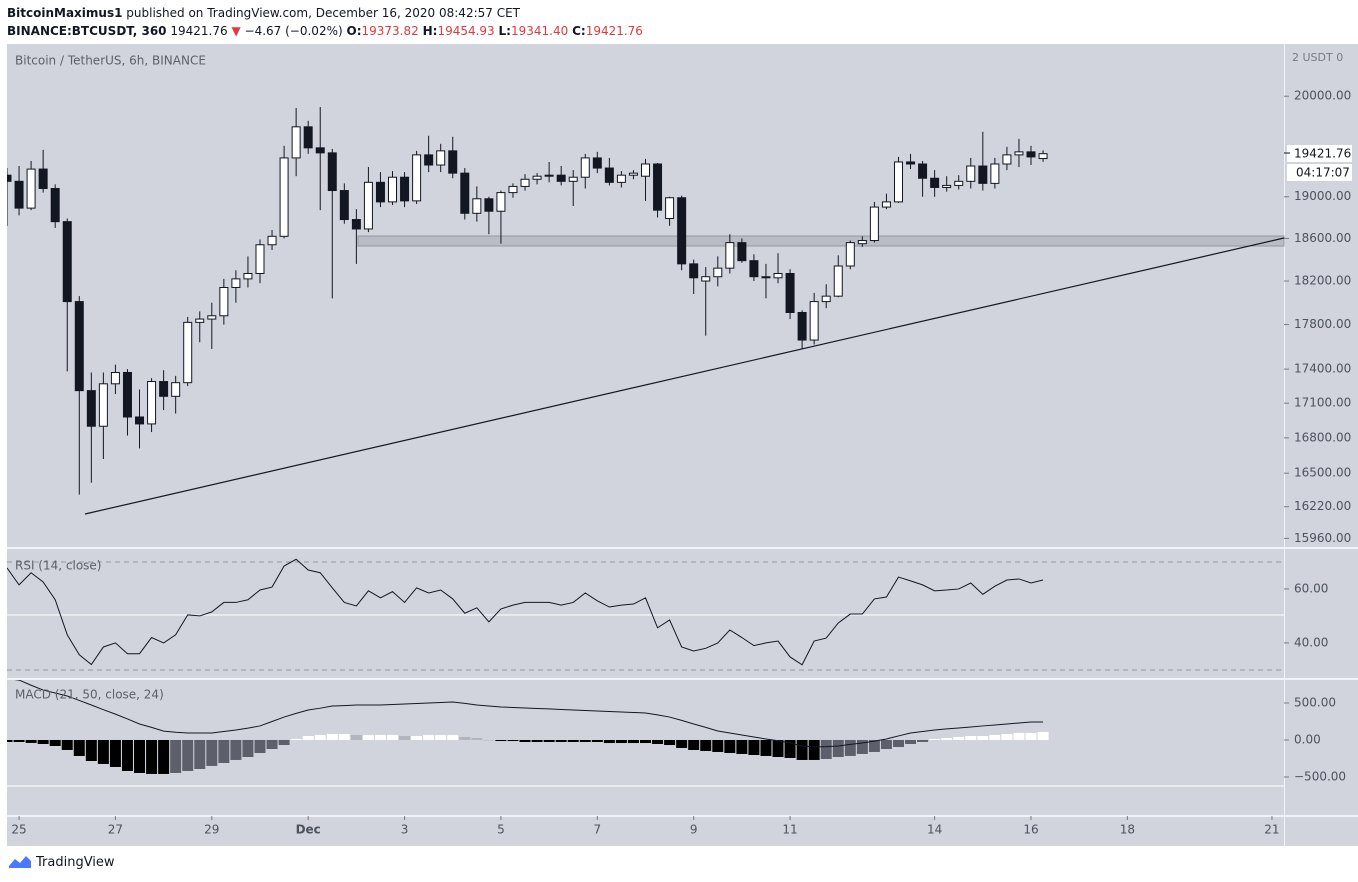  I want to click on y-tick-label: 17800.00, so click(1322, 324).